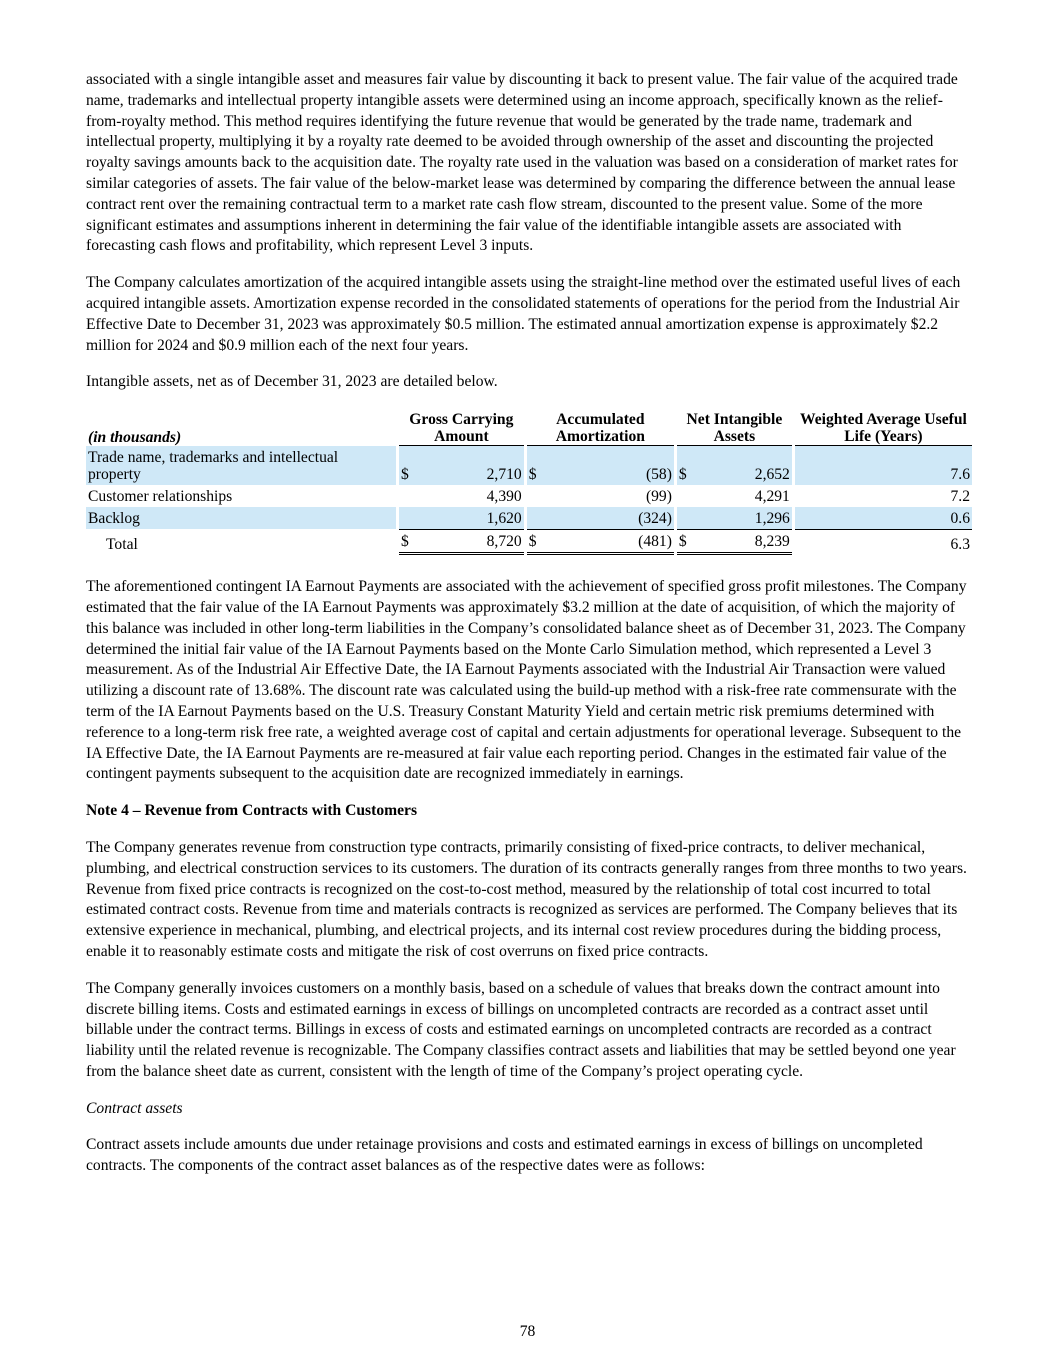 The width and height of the screenshot is (1055, 1365). I want to click on column-header: Accumulated Amortization, so click(600, 429).